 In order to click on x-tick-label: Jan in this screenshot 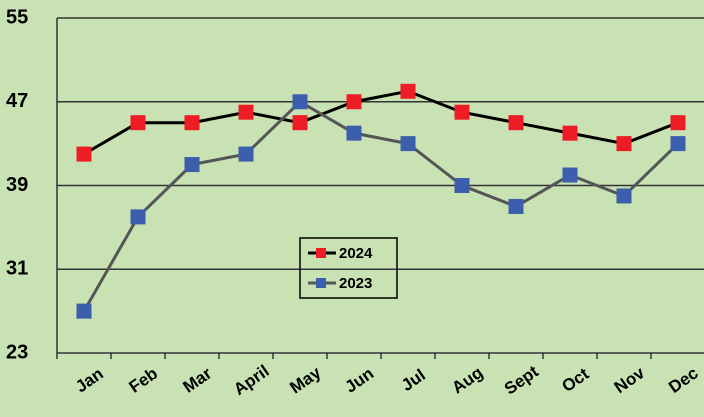, I will do `click(89, 380)`.